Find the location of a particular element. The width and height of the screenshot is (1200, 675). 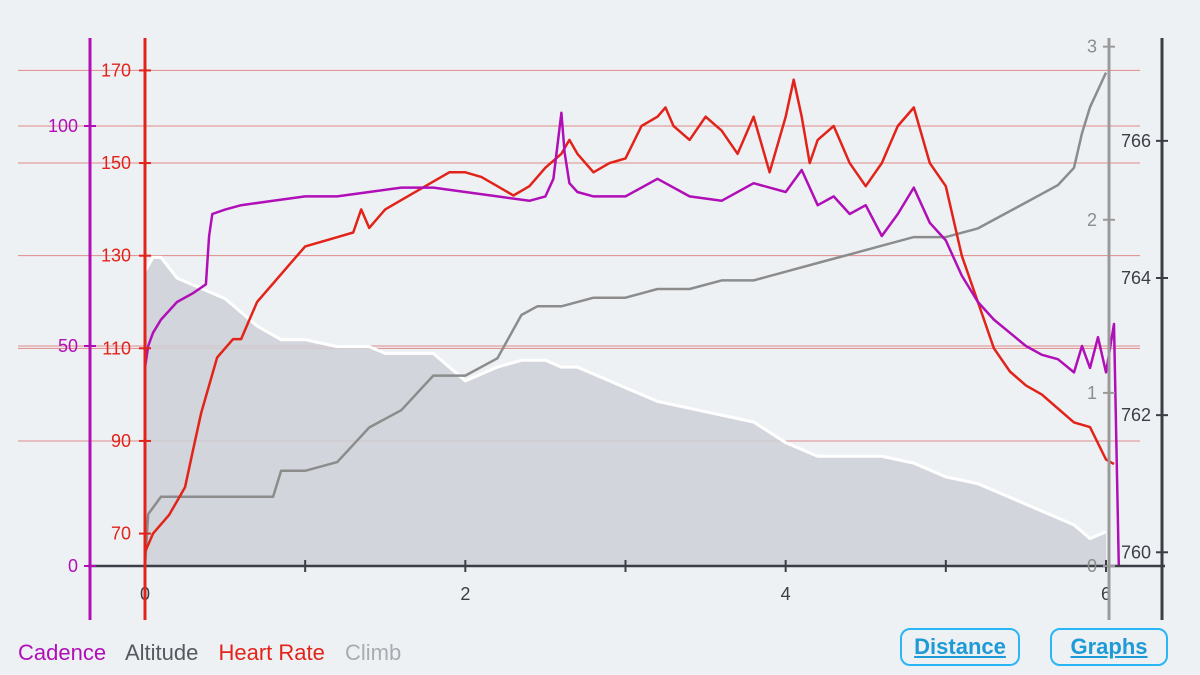

heart-rate-tick-label: 130 is located at coordinates (116, 256).